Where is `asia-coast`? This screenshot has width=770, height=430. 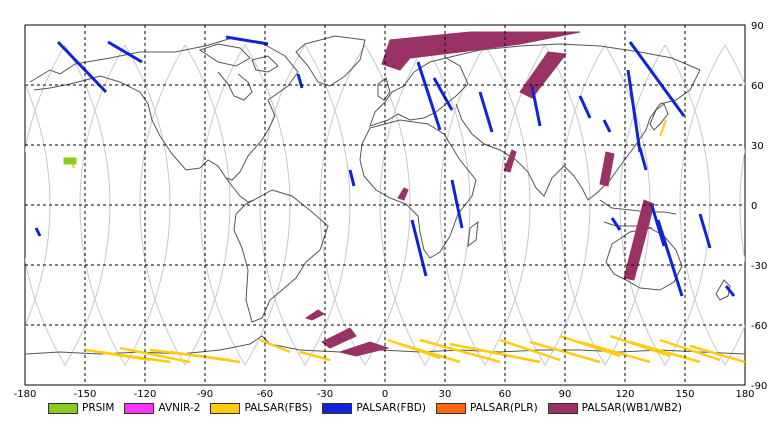
asia-coast is located at coordinates (573, 122).